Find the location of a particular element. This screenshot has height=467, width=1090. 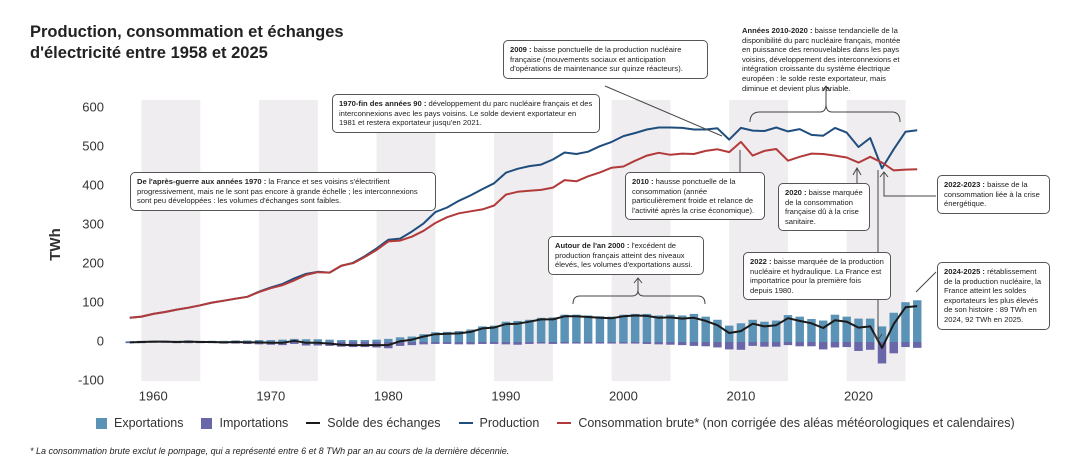

annotation-heading: Années 2010-2020 : is located at coordinates (777, 30).